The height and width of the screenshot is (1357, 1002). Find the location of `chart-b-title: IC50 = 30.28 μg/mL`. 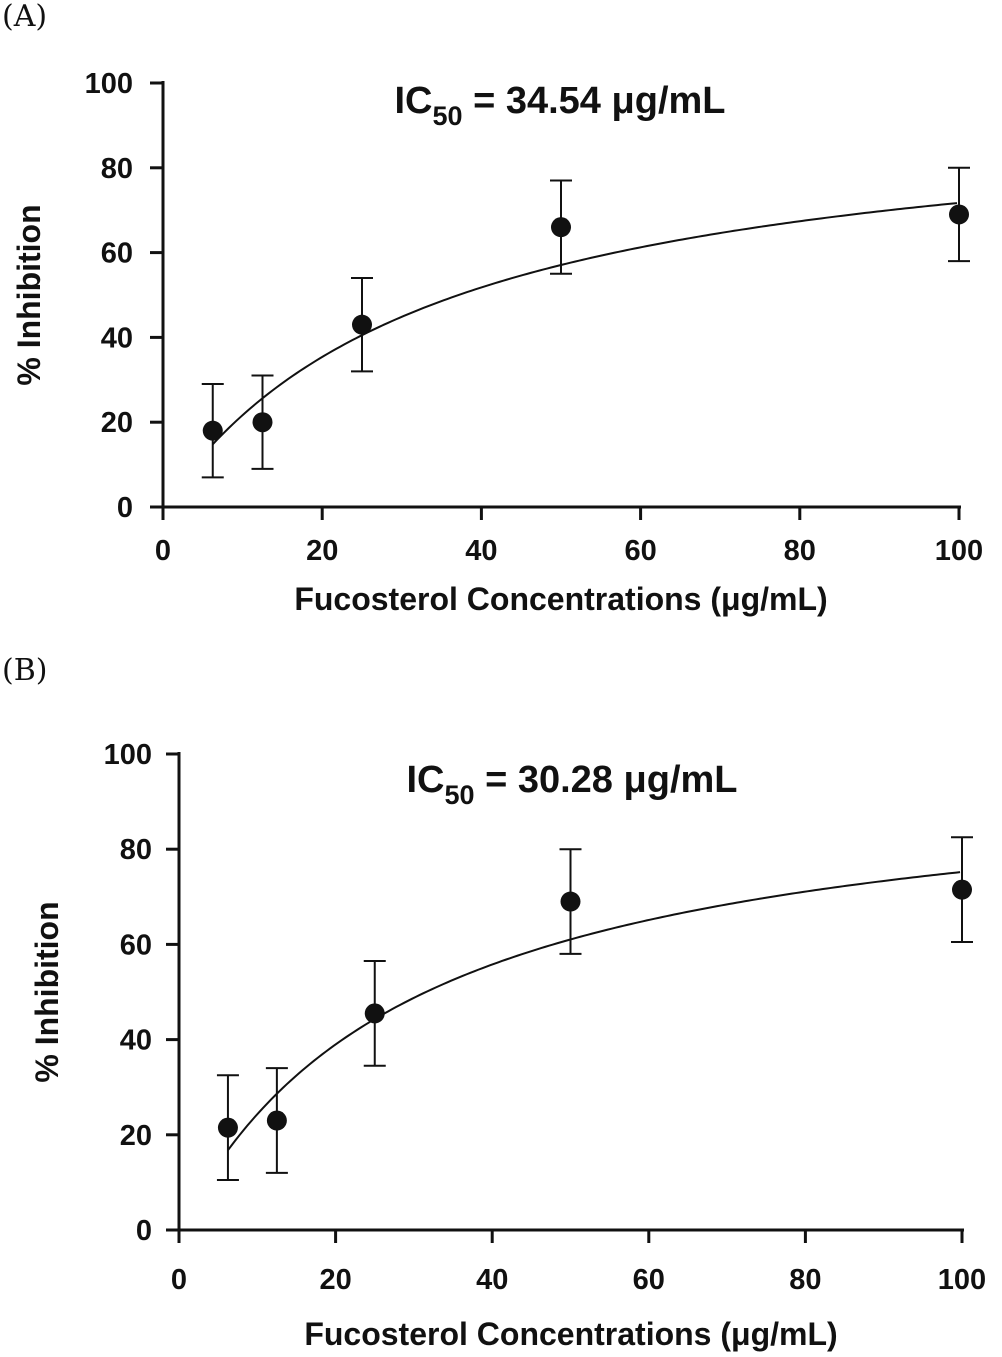

chart-b-title: IC50 = 30.28 μg/mL is located at coordinates (571, 784).